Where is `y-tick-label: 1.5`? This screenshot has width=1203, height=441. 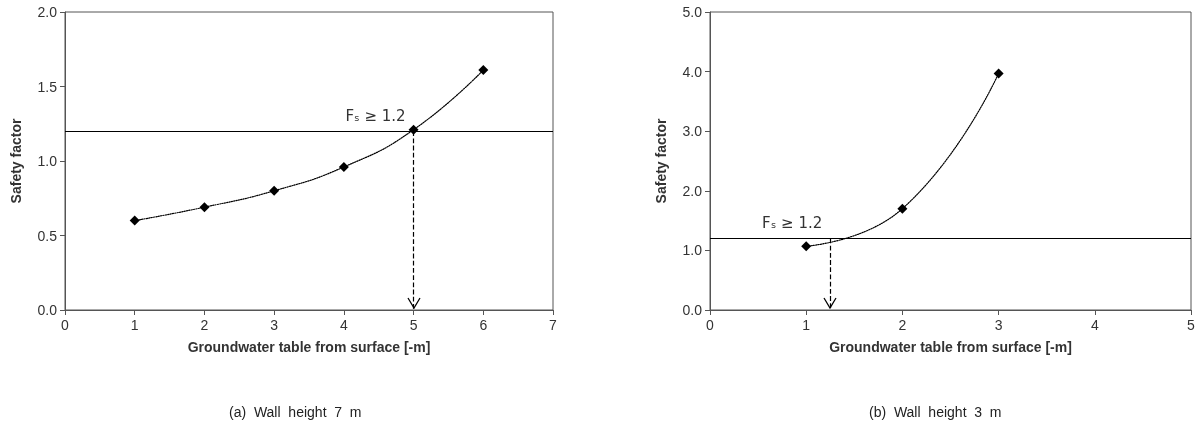
y-tick-label: 1.5 is located at coordinates (47, 86).